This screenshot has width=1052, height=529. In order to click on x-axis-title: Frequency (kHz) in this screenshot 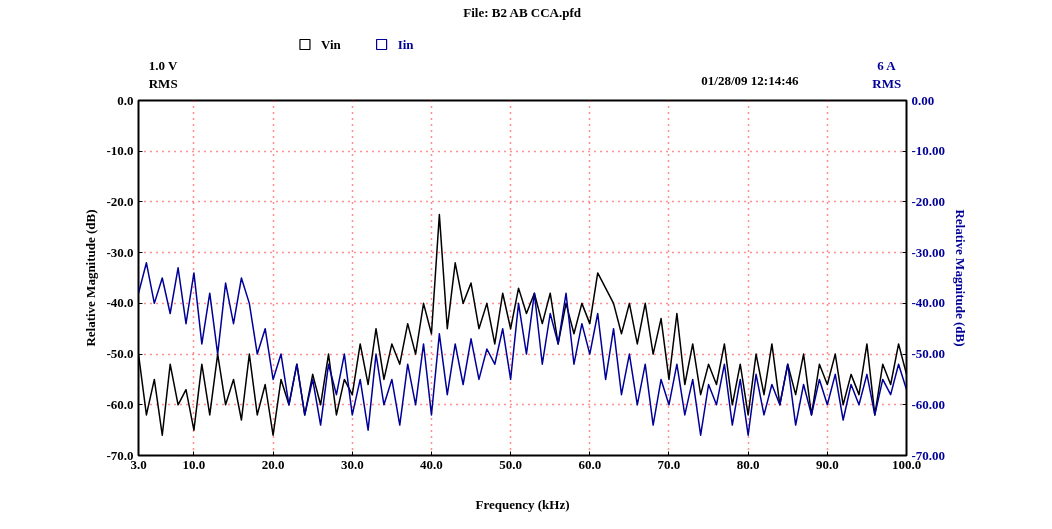, I will do `click(522, 504)`.